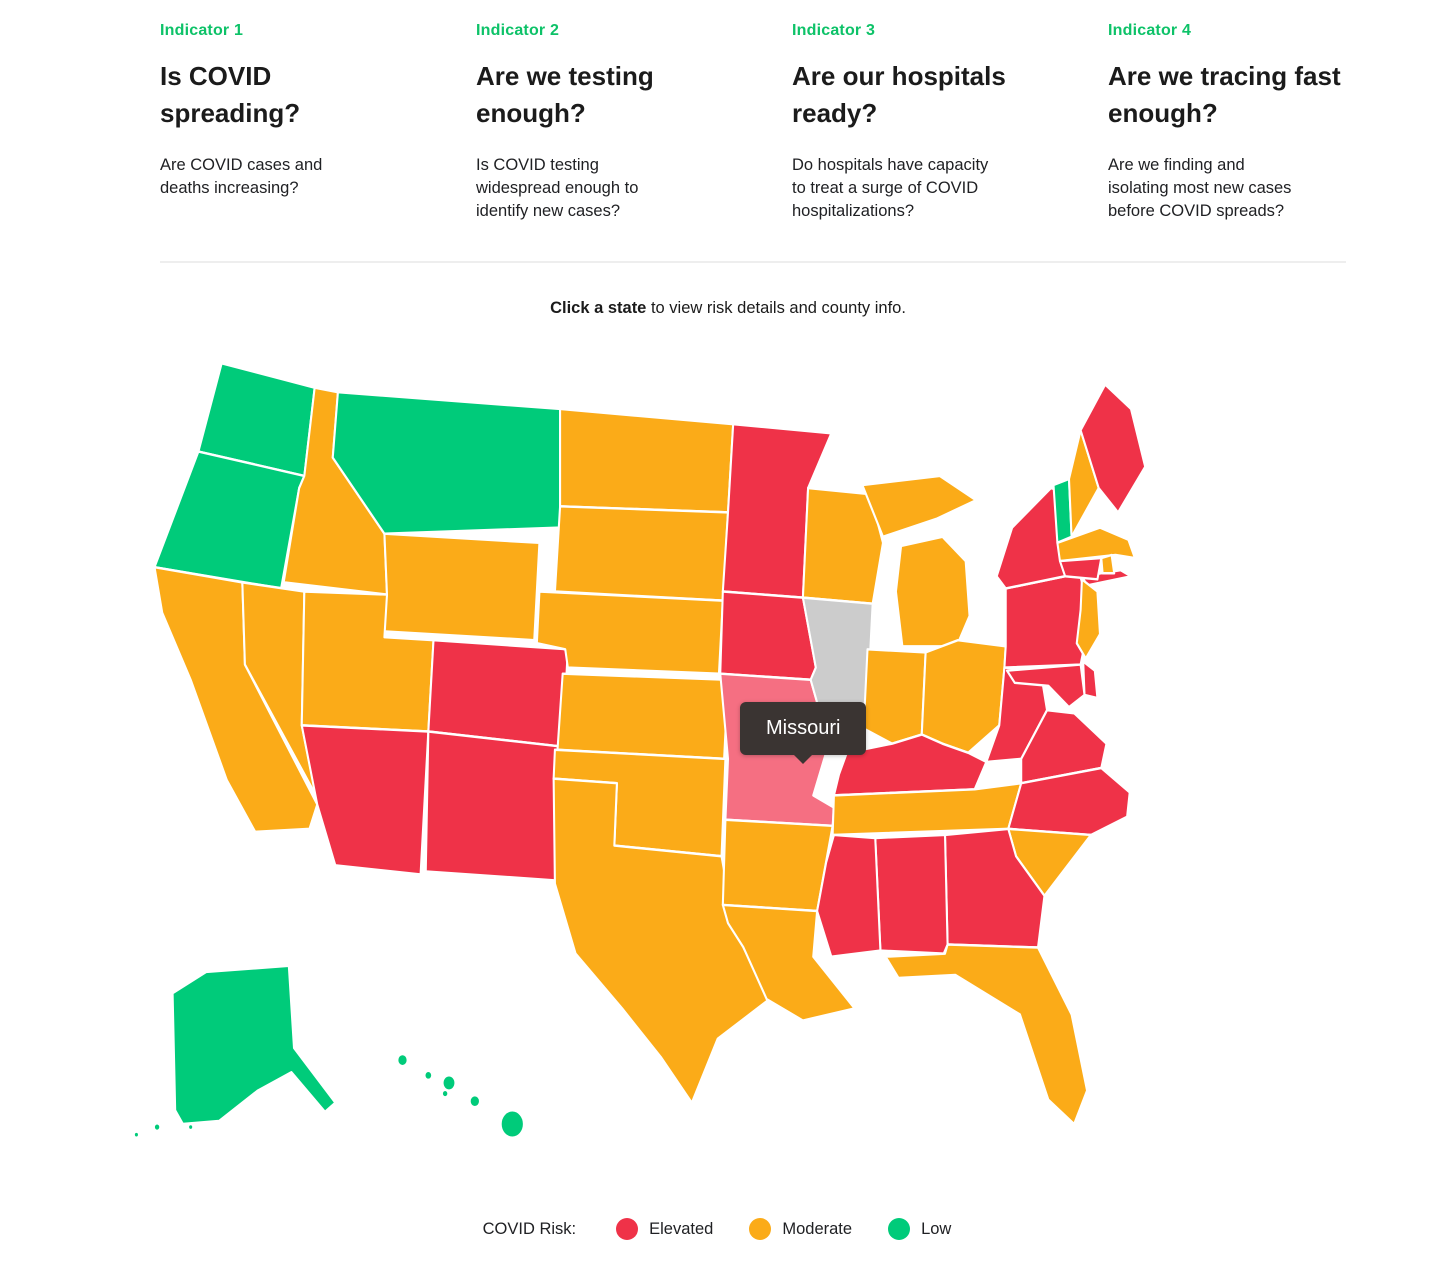 The height and width of the screenshot is (1286, 1456). What do you see at coordinates (230, 94) in the screenshot?
I see `indicator-1-title: Is COVID spreading?` at bounding box center [230, 94].